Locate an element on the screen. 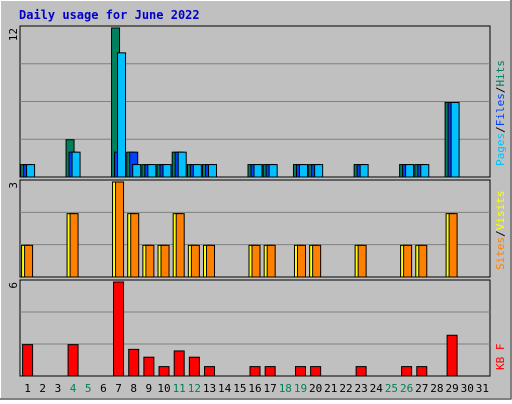  x-tick-label-31: 31 is located at coordinates (482, 388).